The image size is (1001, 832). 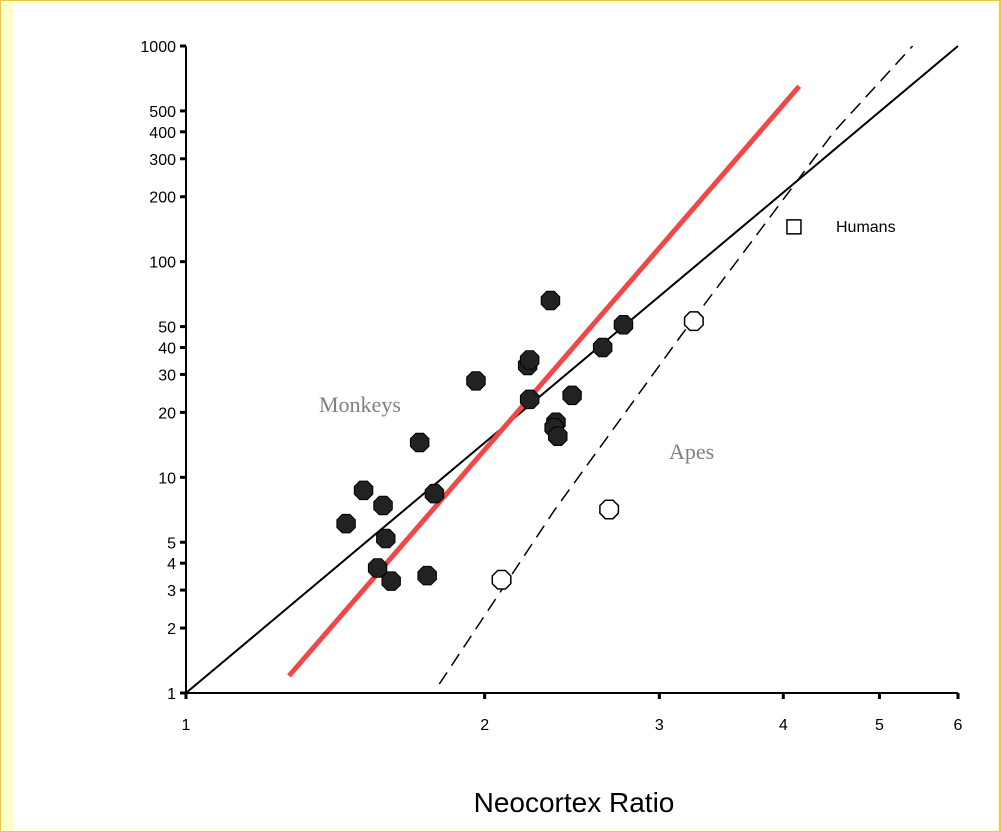 What do you see at coordinates (659, 725) in the screenshot?
I see `x-tick-label: 3` at bounding box center [659, 725].